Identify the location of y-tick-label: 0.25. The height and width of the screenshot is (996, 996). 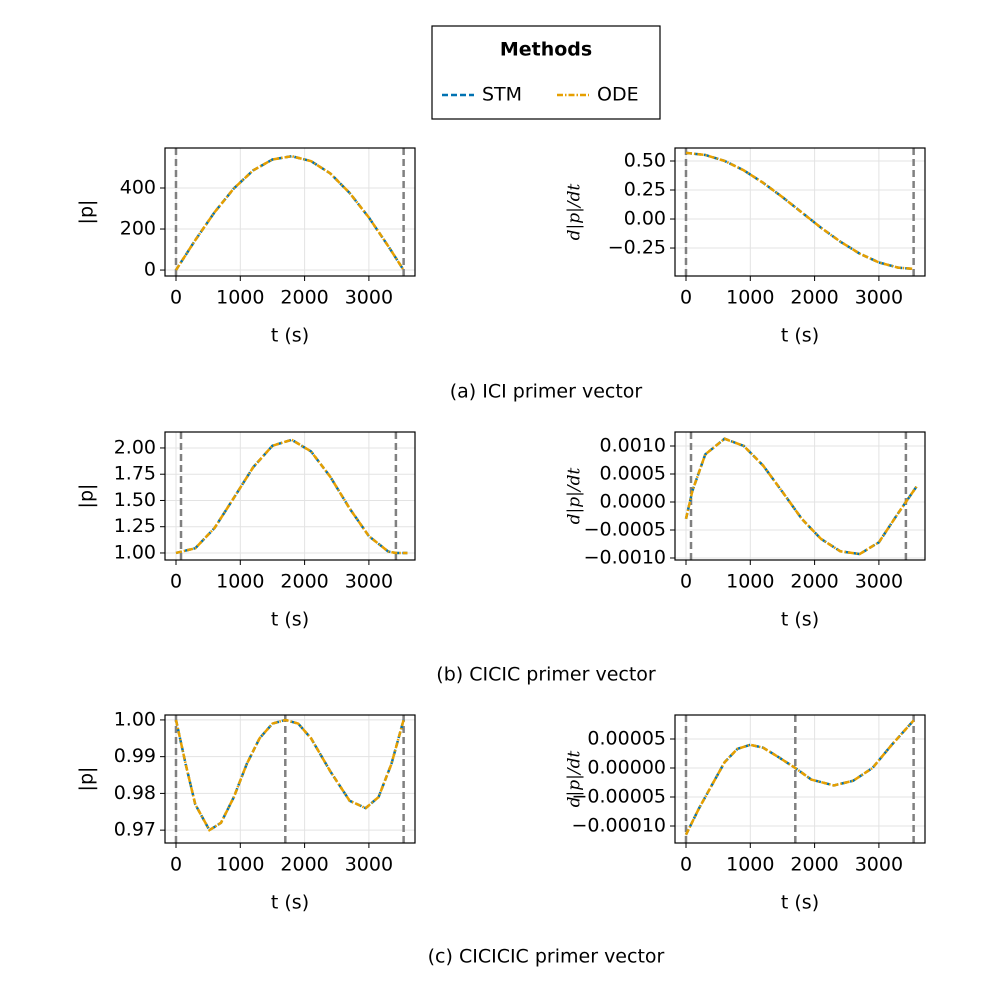
(645, 190).